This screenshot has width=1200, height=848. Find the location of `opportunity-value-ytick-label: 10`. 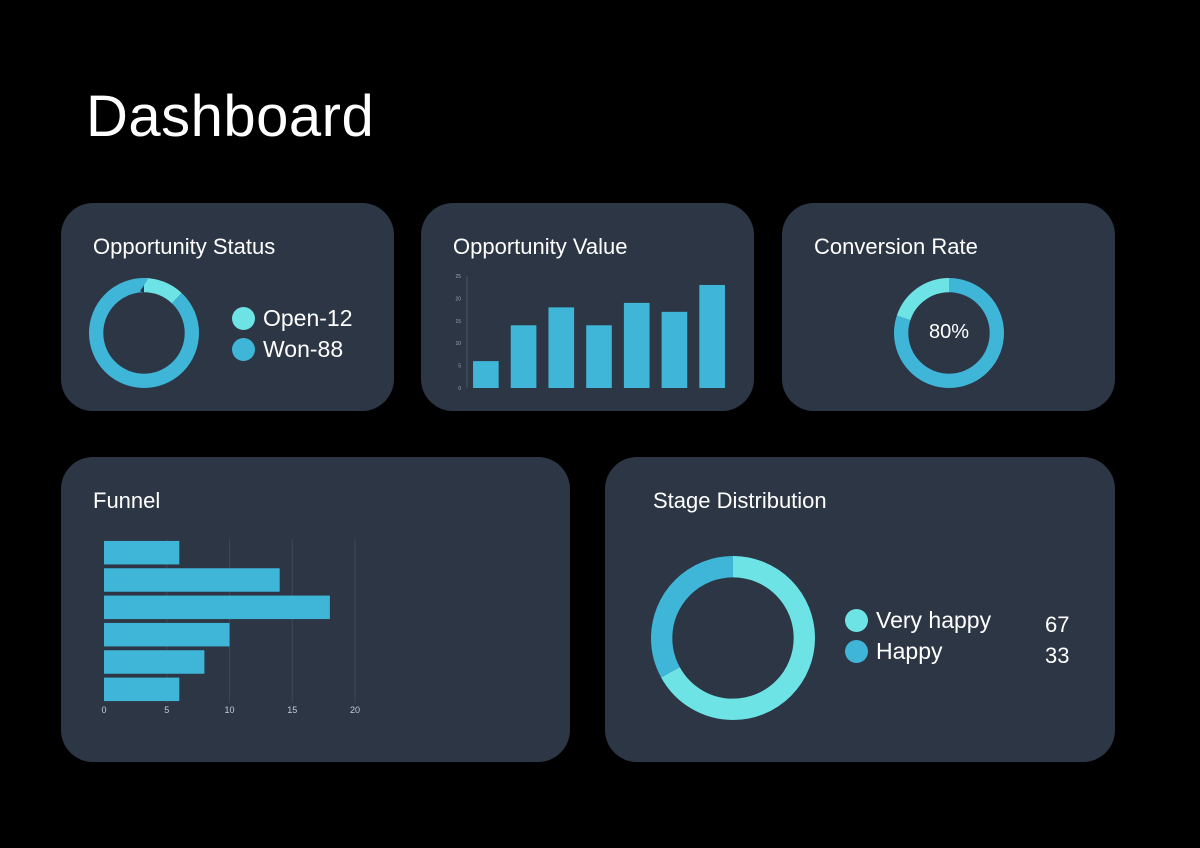

opportunity-value-ytick-label: 10 is located at coordinates (458, 344).